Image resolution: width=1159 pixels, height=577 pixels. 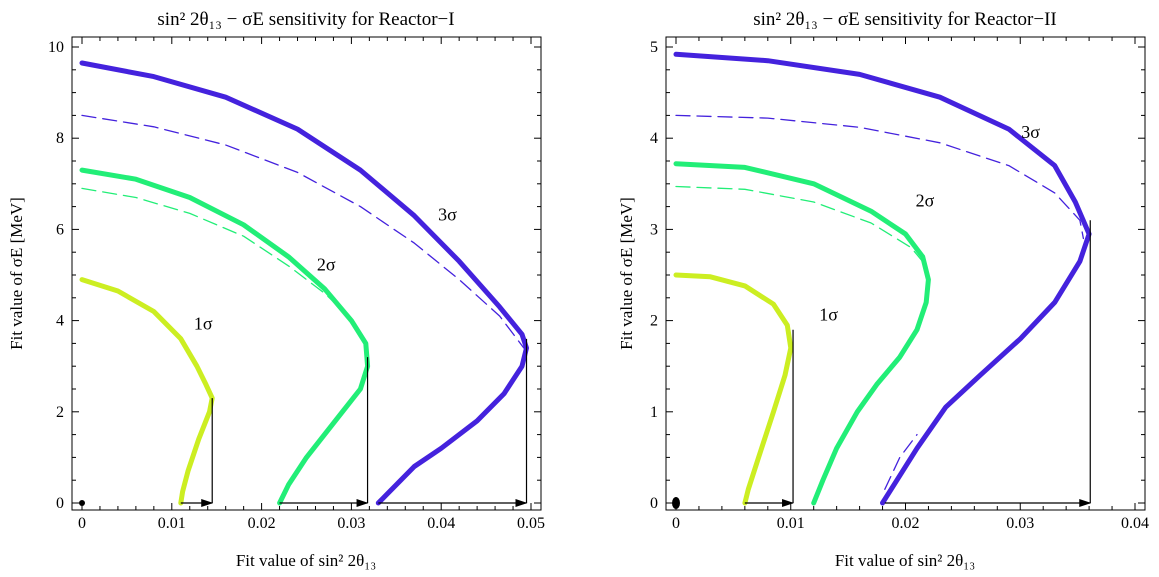 What do you see at coordinates (654, 229) in the screenshot?
I see `y-tick-label: 3` at bounding box center [654, 229].